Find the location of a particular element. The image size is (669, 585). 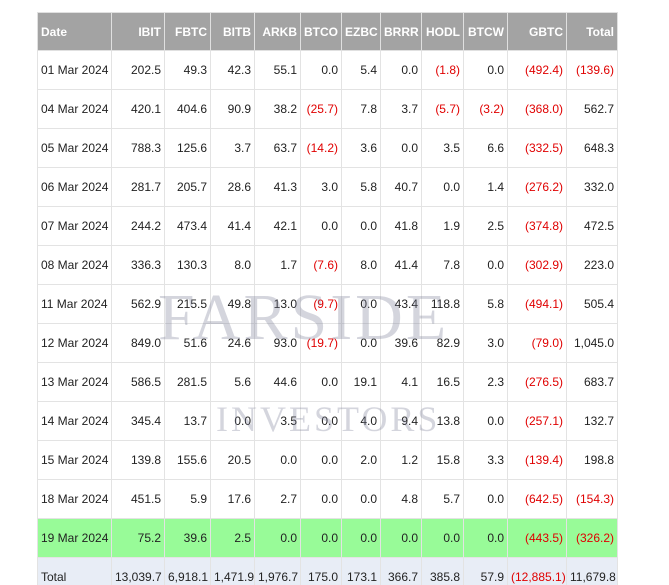

value-cell: (492.4) is located at coordinates (537, 70).